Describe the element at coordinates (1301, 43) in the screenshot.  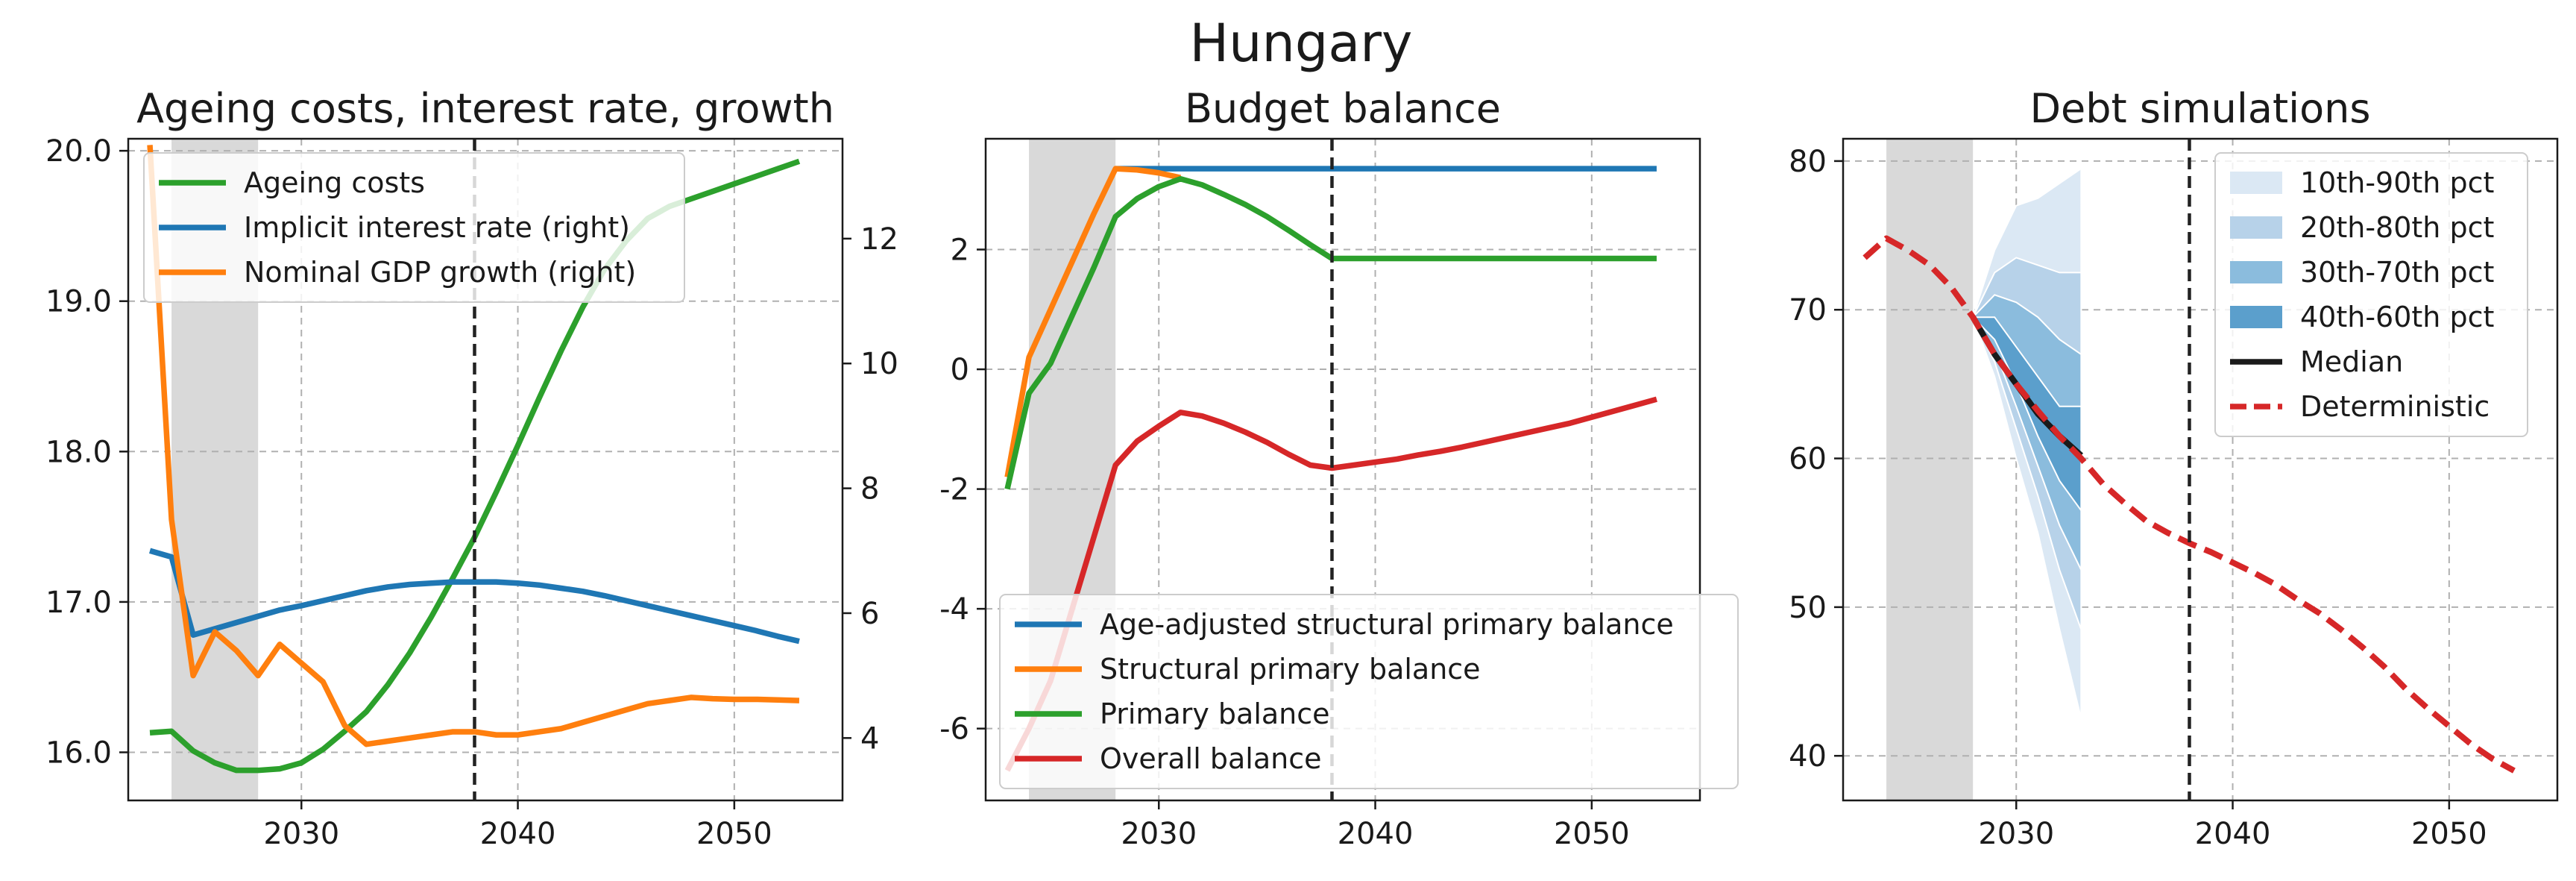
I see `figure-title: Hungary` at that location.